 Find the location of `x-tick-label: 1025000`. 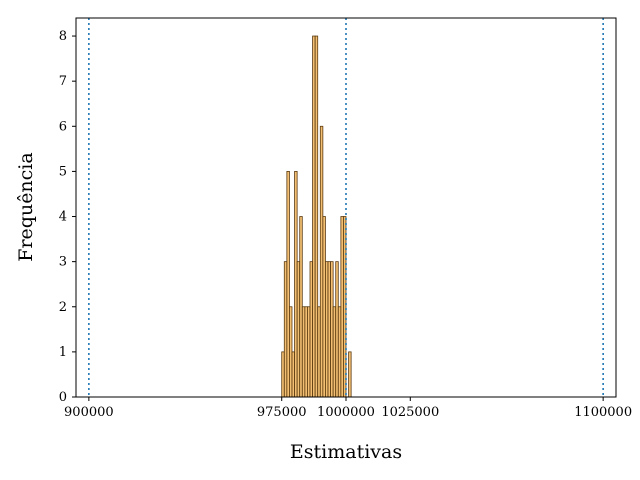

x-tick-label: 1025000 is located at coordinates (410, 412).